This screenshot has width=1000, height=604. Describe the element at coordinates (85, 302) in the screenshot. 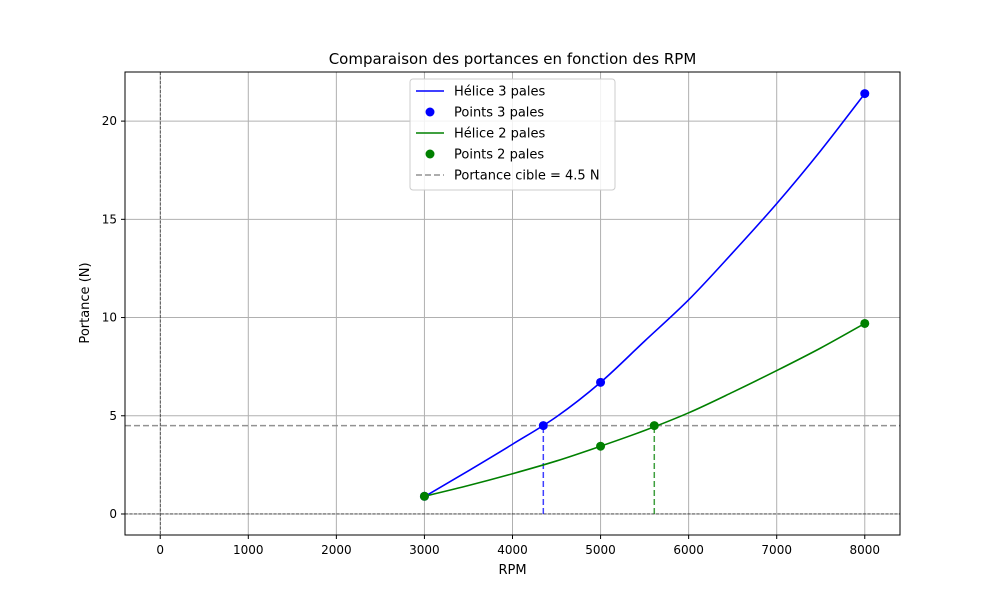

I see `y-axis-label: Portance (N)` at that location.